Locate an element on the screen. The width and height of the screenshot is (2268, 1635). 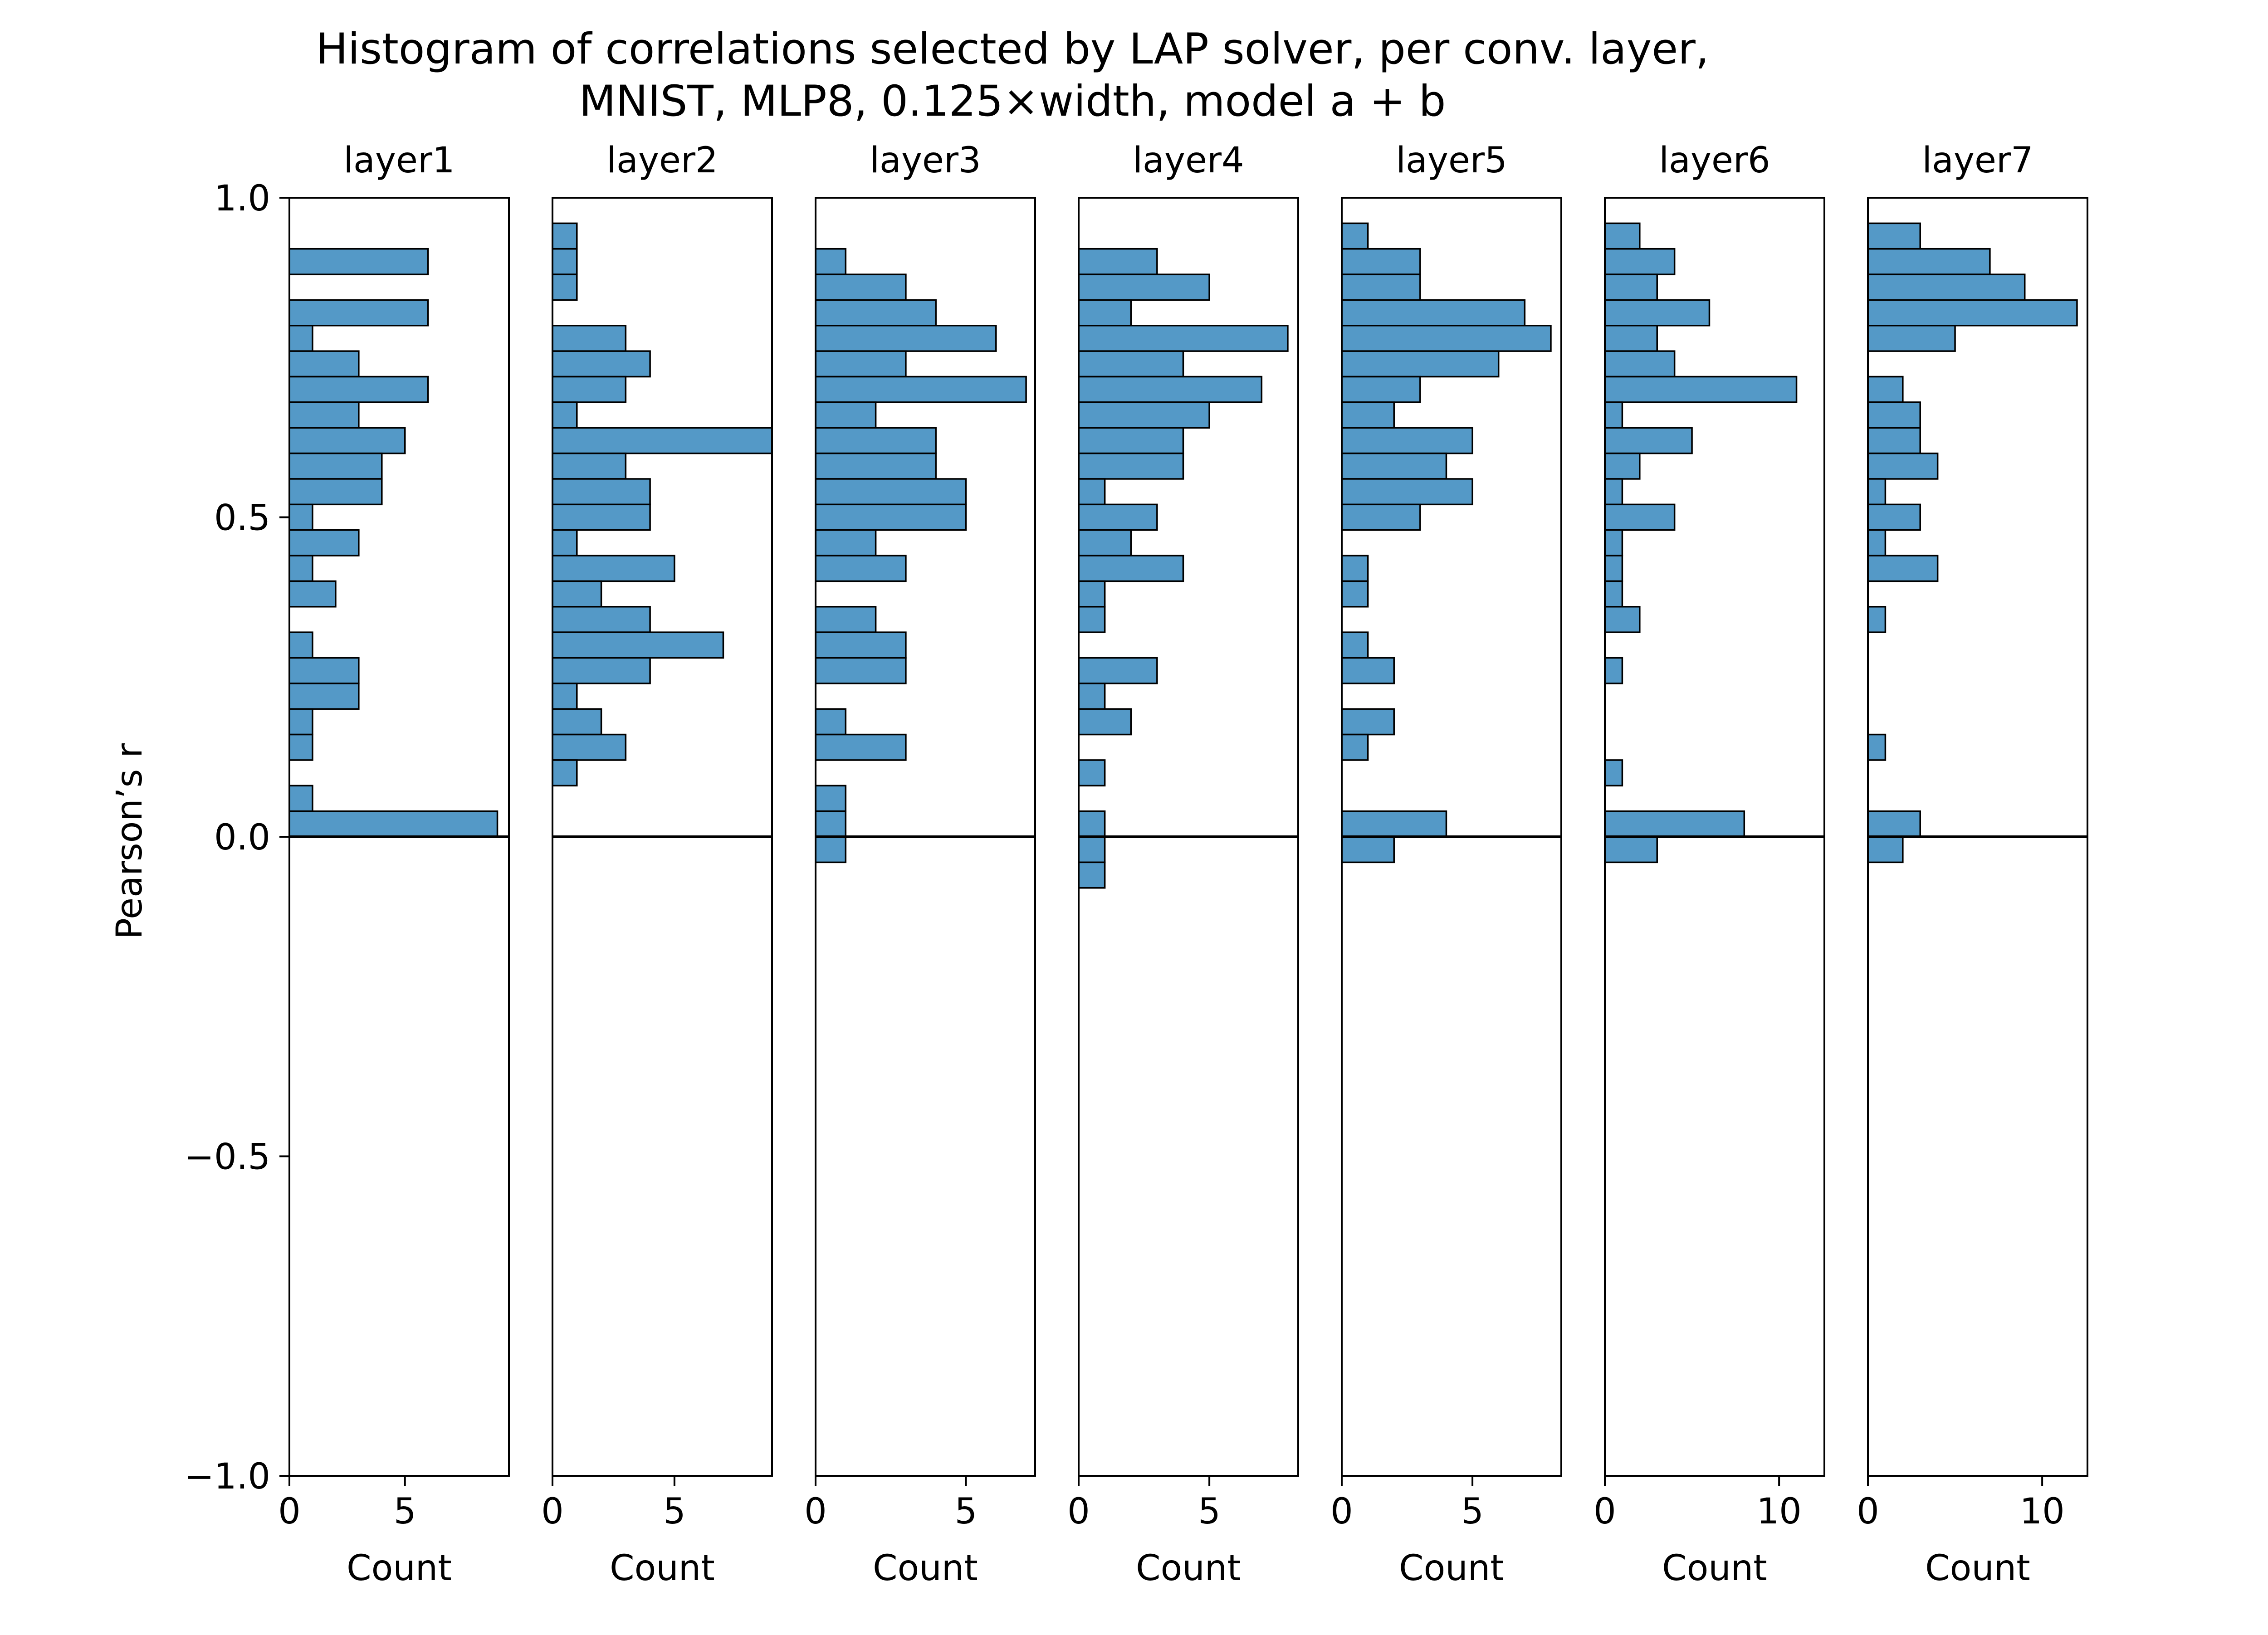
panel-layer6: layer6 0 10 Count is located at coordinates (1709, 864).